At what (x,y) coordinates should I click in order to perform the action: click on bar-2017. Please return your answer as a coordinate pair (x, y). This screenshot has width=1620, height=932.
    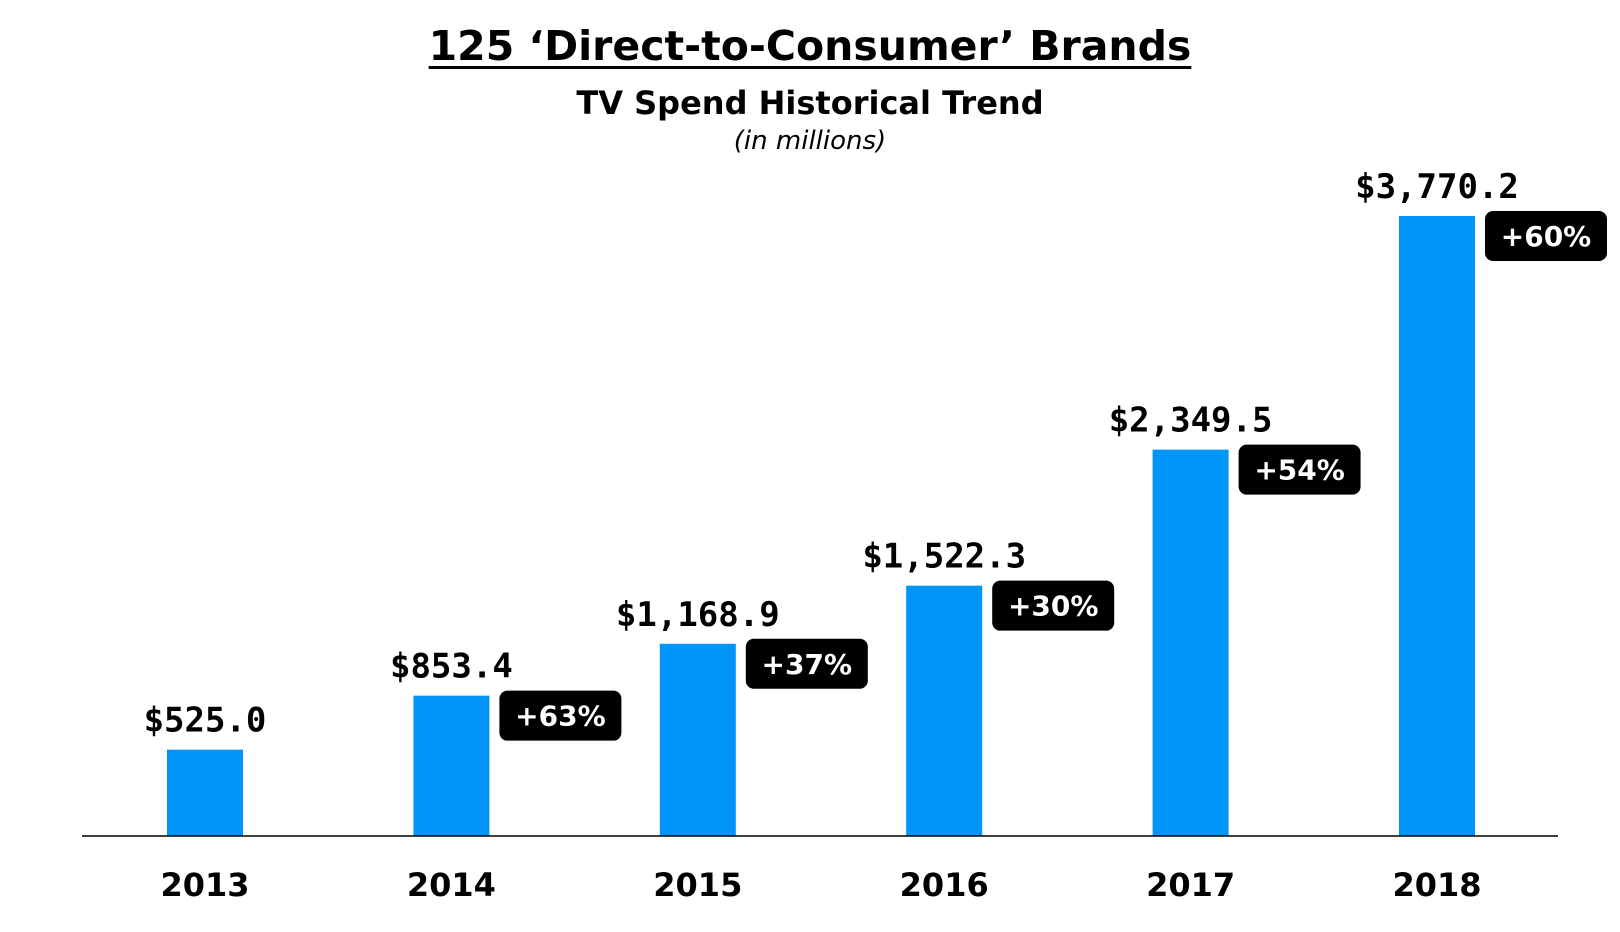
    Looking at the image, I should click on (1190, 642).